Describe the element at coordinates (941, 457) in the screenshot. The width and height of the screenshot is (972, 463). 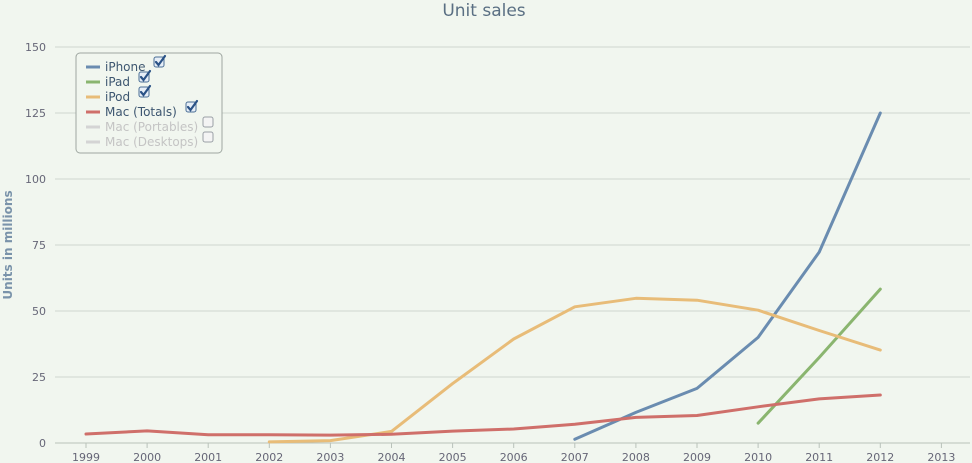
I see `x-tick-label: 2013` at that location.